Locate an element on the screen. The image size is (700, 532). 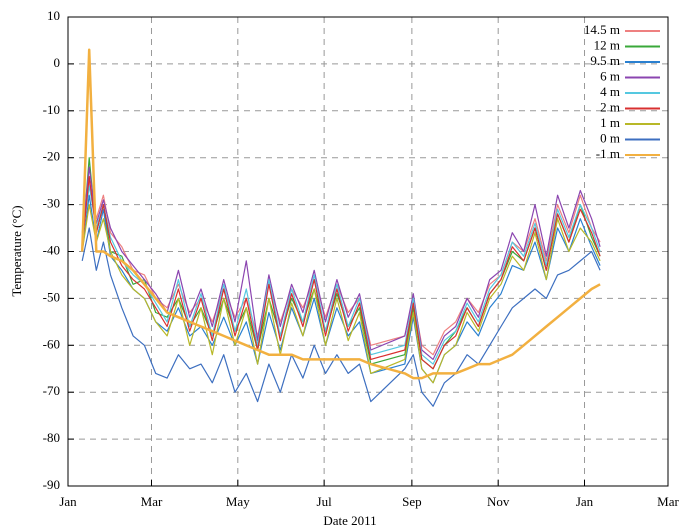
y-tick-label: 0 is located at coordinates (57, 62).